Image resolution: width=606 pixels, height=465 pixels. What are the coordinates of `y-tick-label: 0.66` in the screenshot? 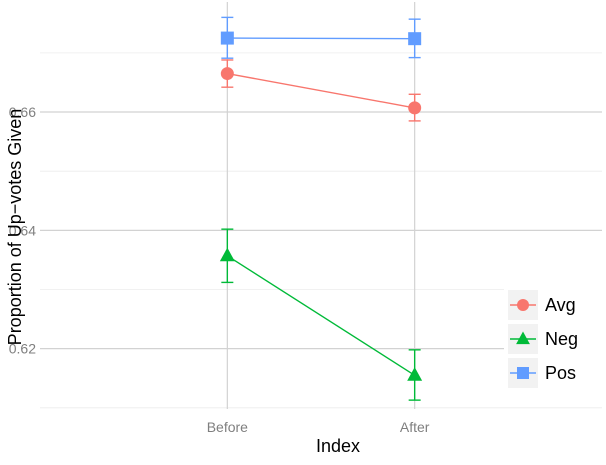 It's located at (22, 112).